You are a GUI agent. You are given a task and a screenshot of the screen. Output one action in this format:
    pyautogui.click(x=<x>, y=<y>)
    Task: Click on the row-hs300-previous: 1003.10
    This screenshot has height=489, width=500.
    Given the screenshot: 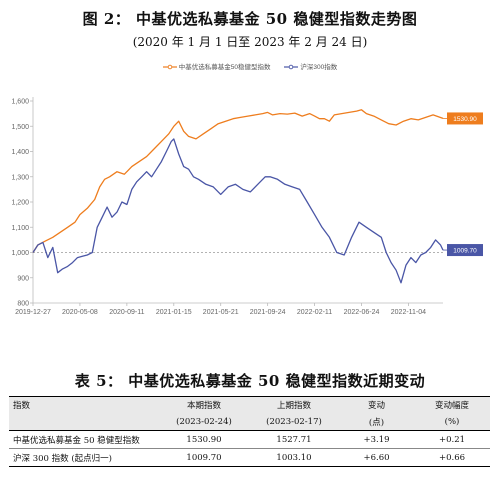 What is the action you would take?
    pyautogui.click(x=294, y=457)
    